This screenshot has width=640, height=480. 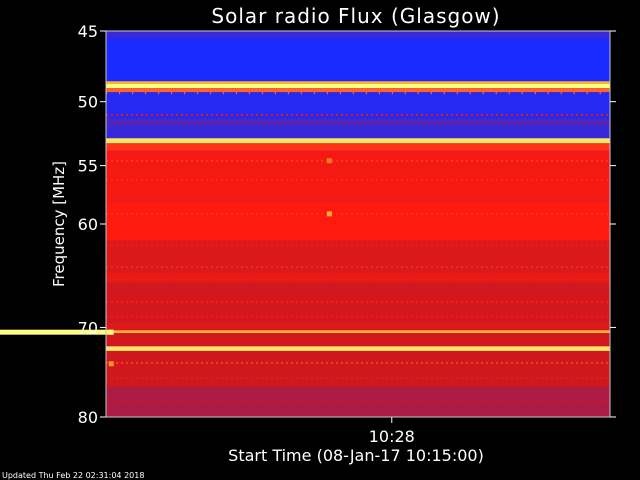 I want to click on x-axis: 10:1610:2010:2410:28, so click(x=392, y=431).